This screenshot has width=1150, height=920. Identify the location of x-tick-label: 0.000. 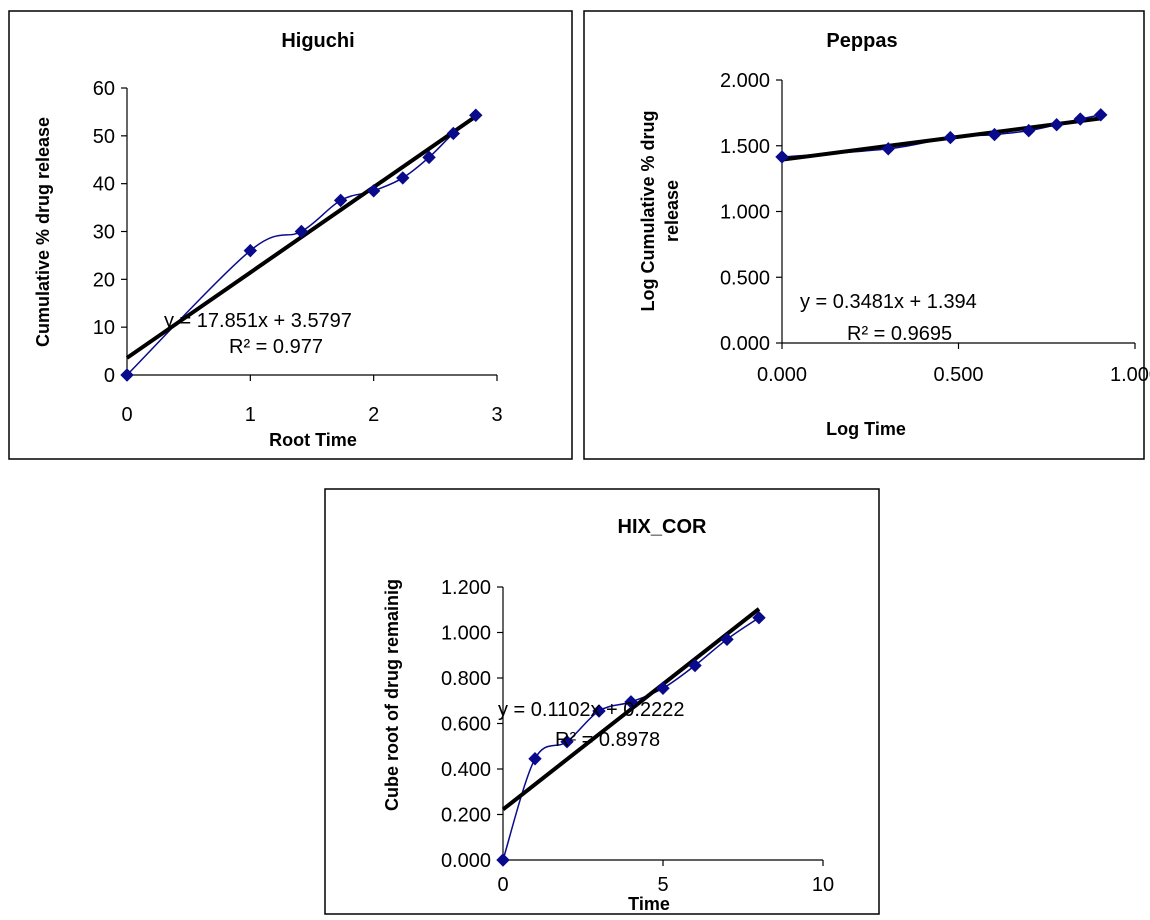
(782, 375).